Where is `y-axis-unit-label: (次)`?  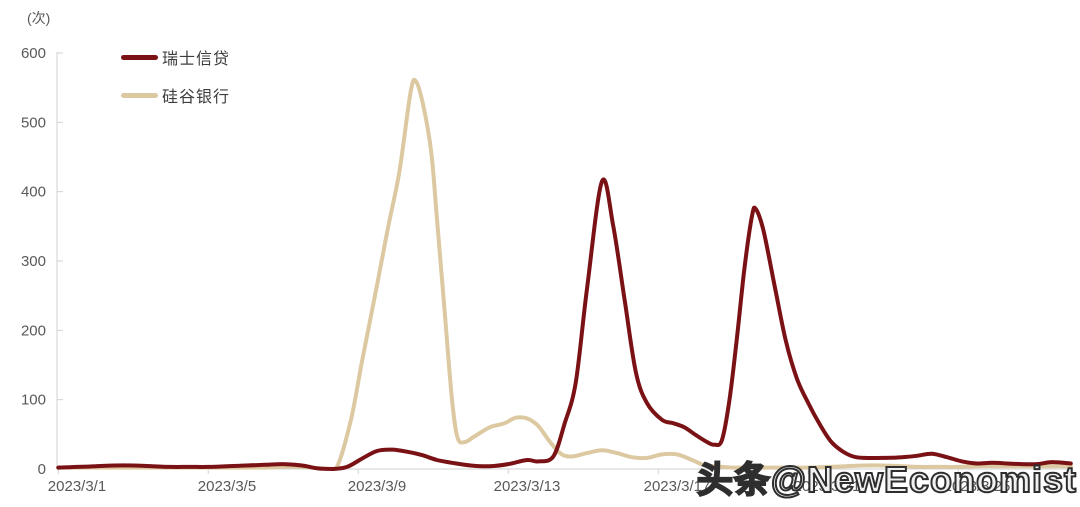
y-axis-unit-label: (次) is located at coordinates (39, 18).